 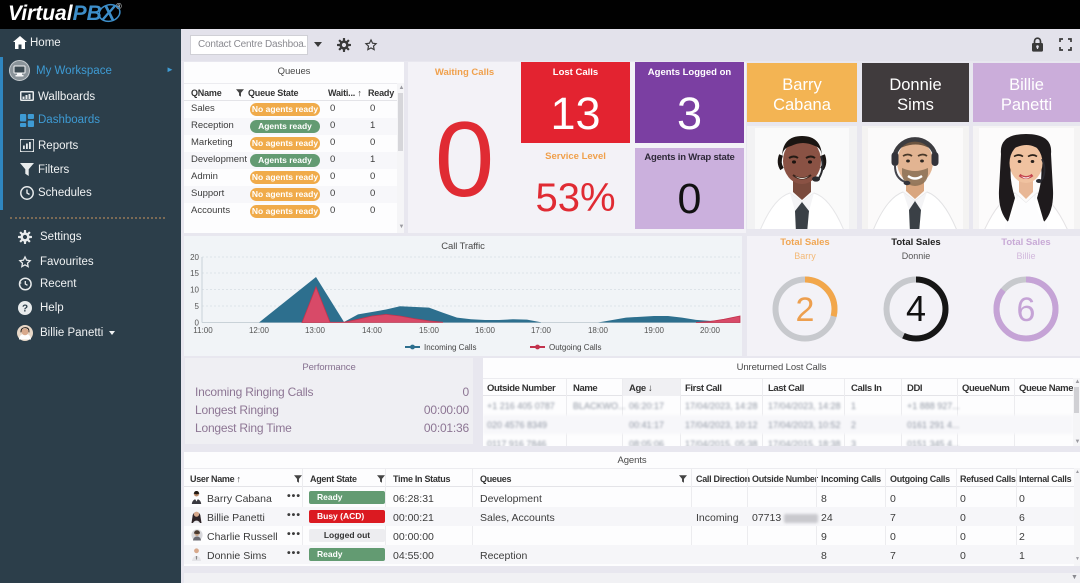 What do you see at coordinates (194, 290) in the screenshot?
I see `svg-text: 10` at bounding box center [194, 290].